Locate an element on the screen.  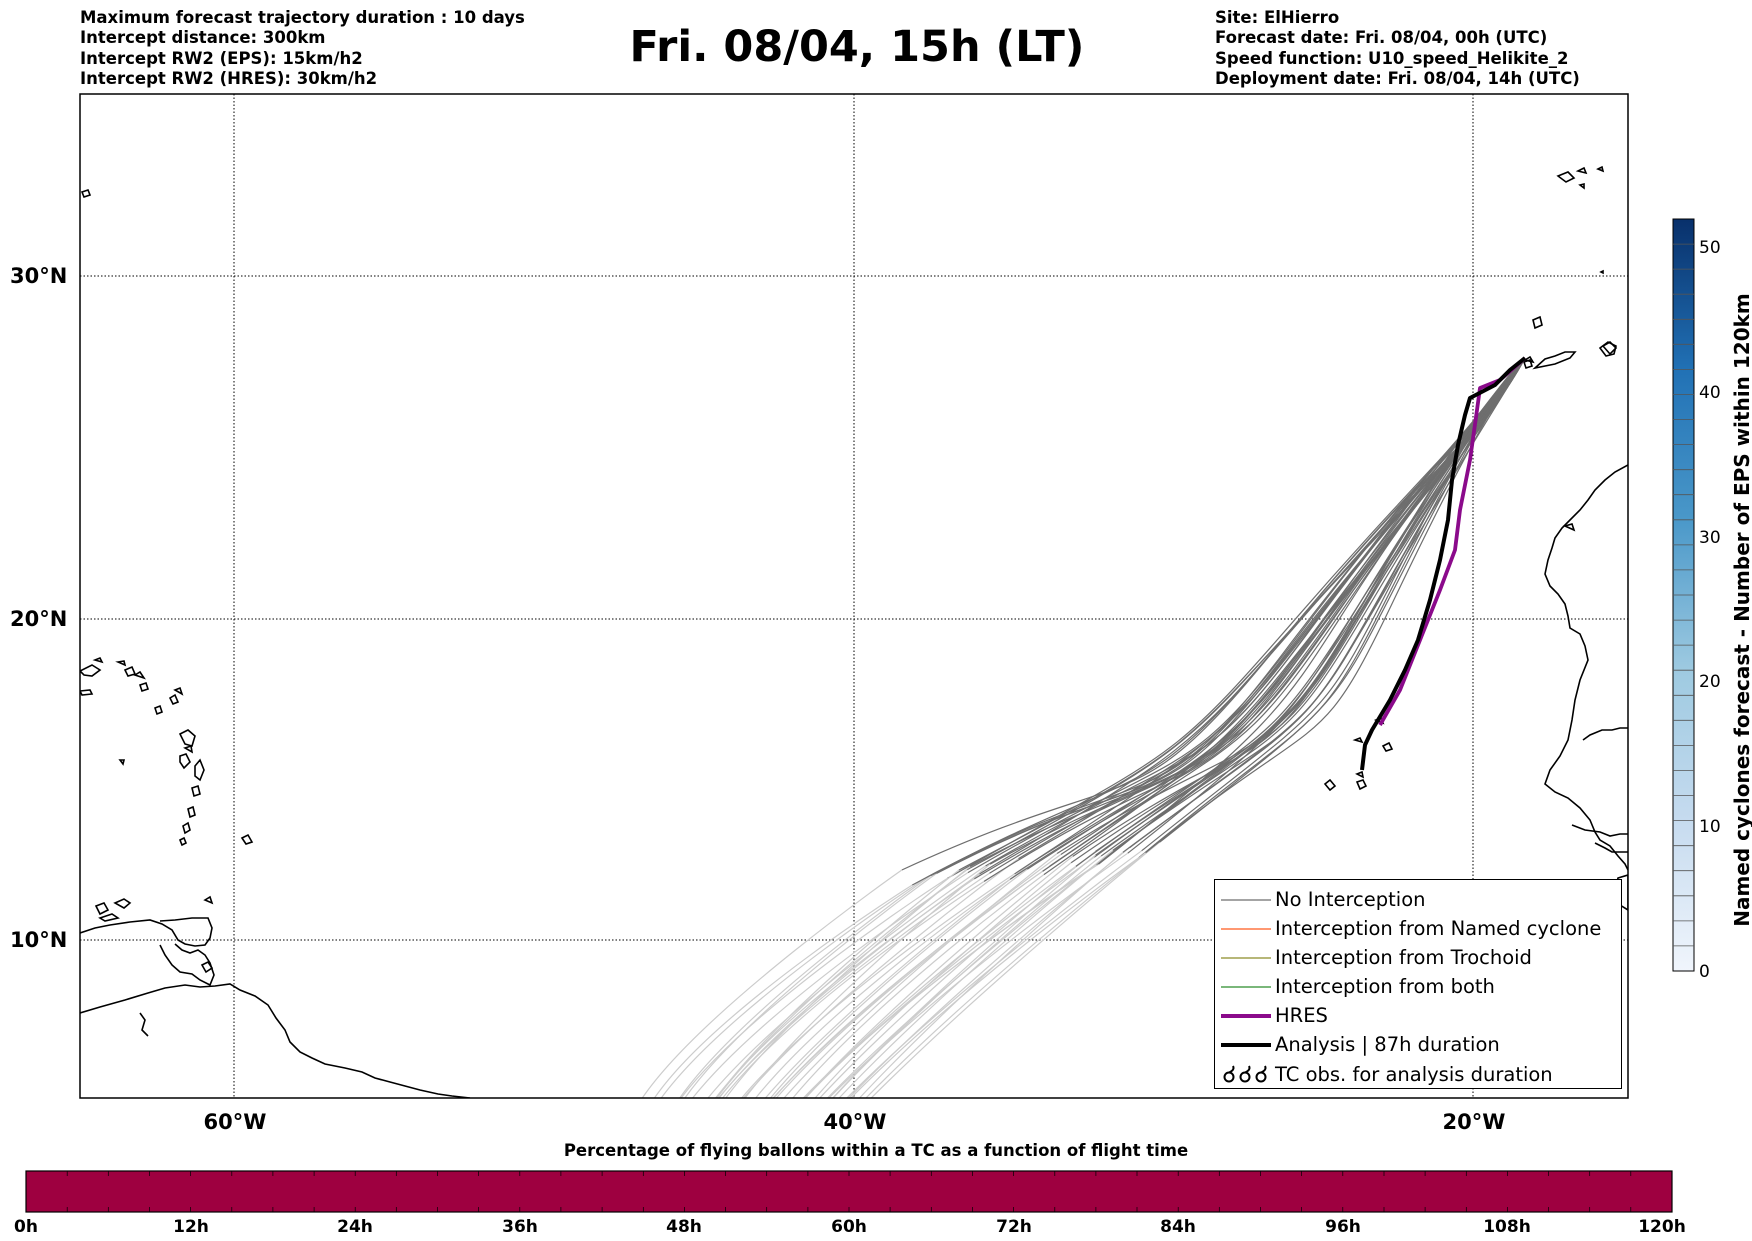
coastline-africa is located at coordinates (1586, 667).